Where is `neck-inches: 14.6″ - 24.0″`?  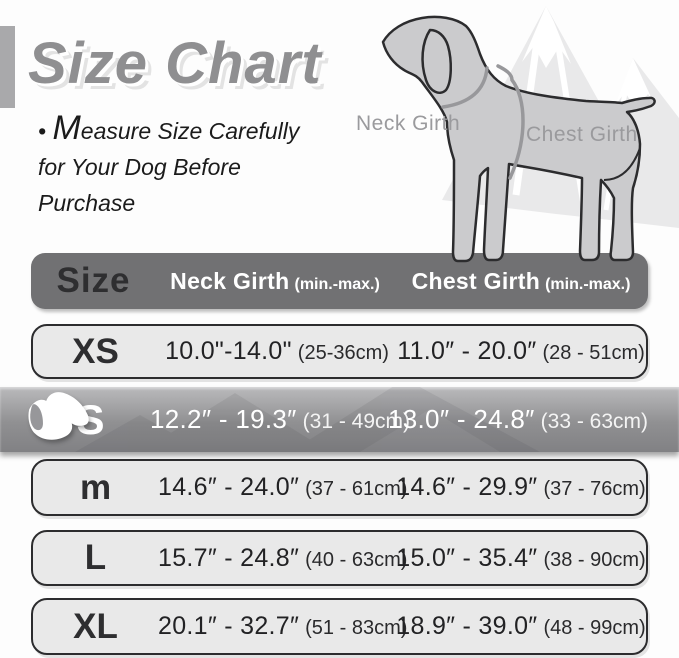 neck-inches: 14.6″ - 24.0″ is located at coordinates (229, 487).